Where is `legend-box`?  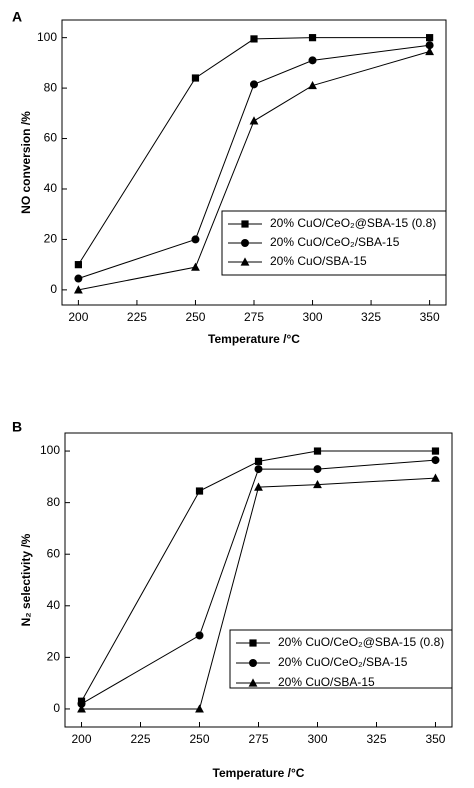 legend-box is located at coordinates (341, 659).